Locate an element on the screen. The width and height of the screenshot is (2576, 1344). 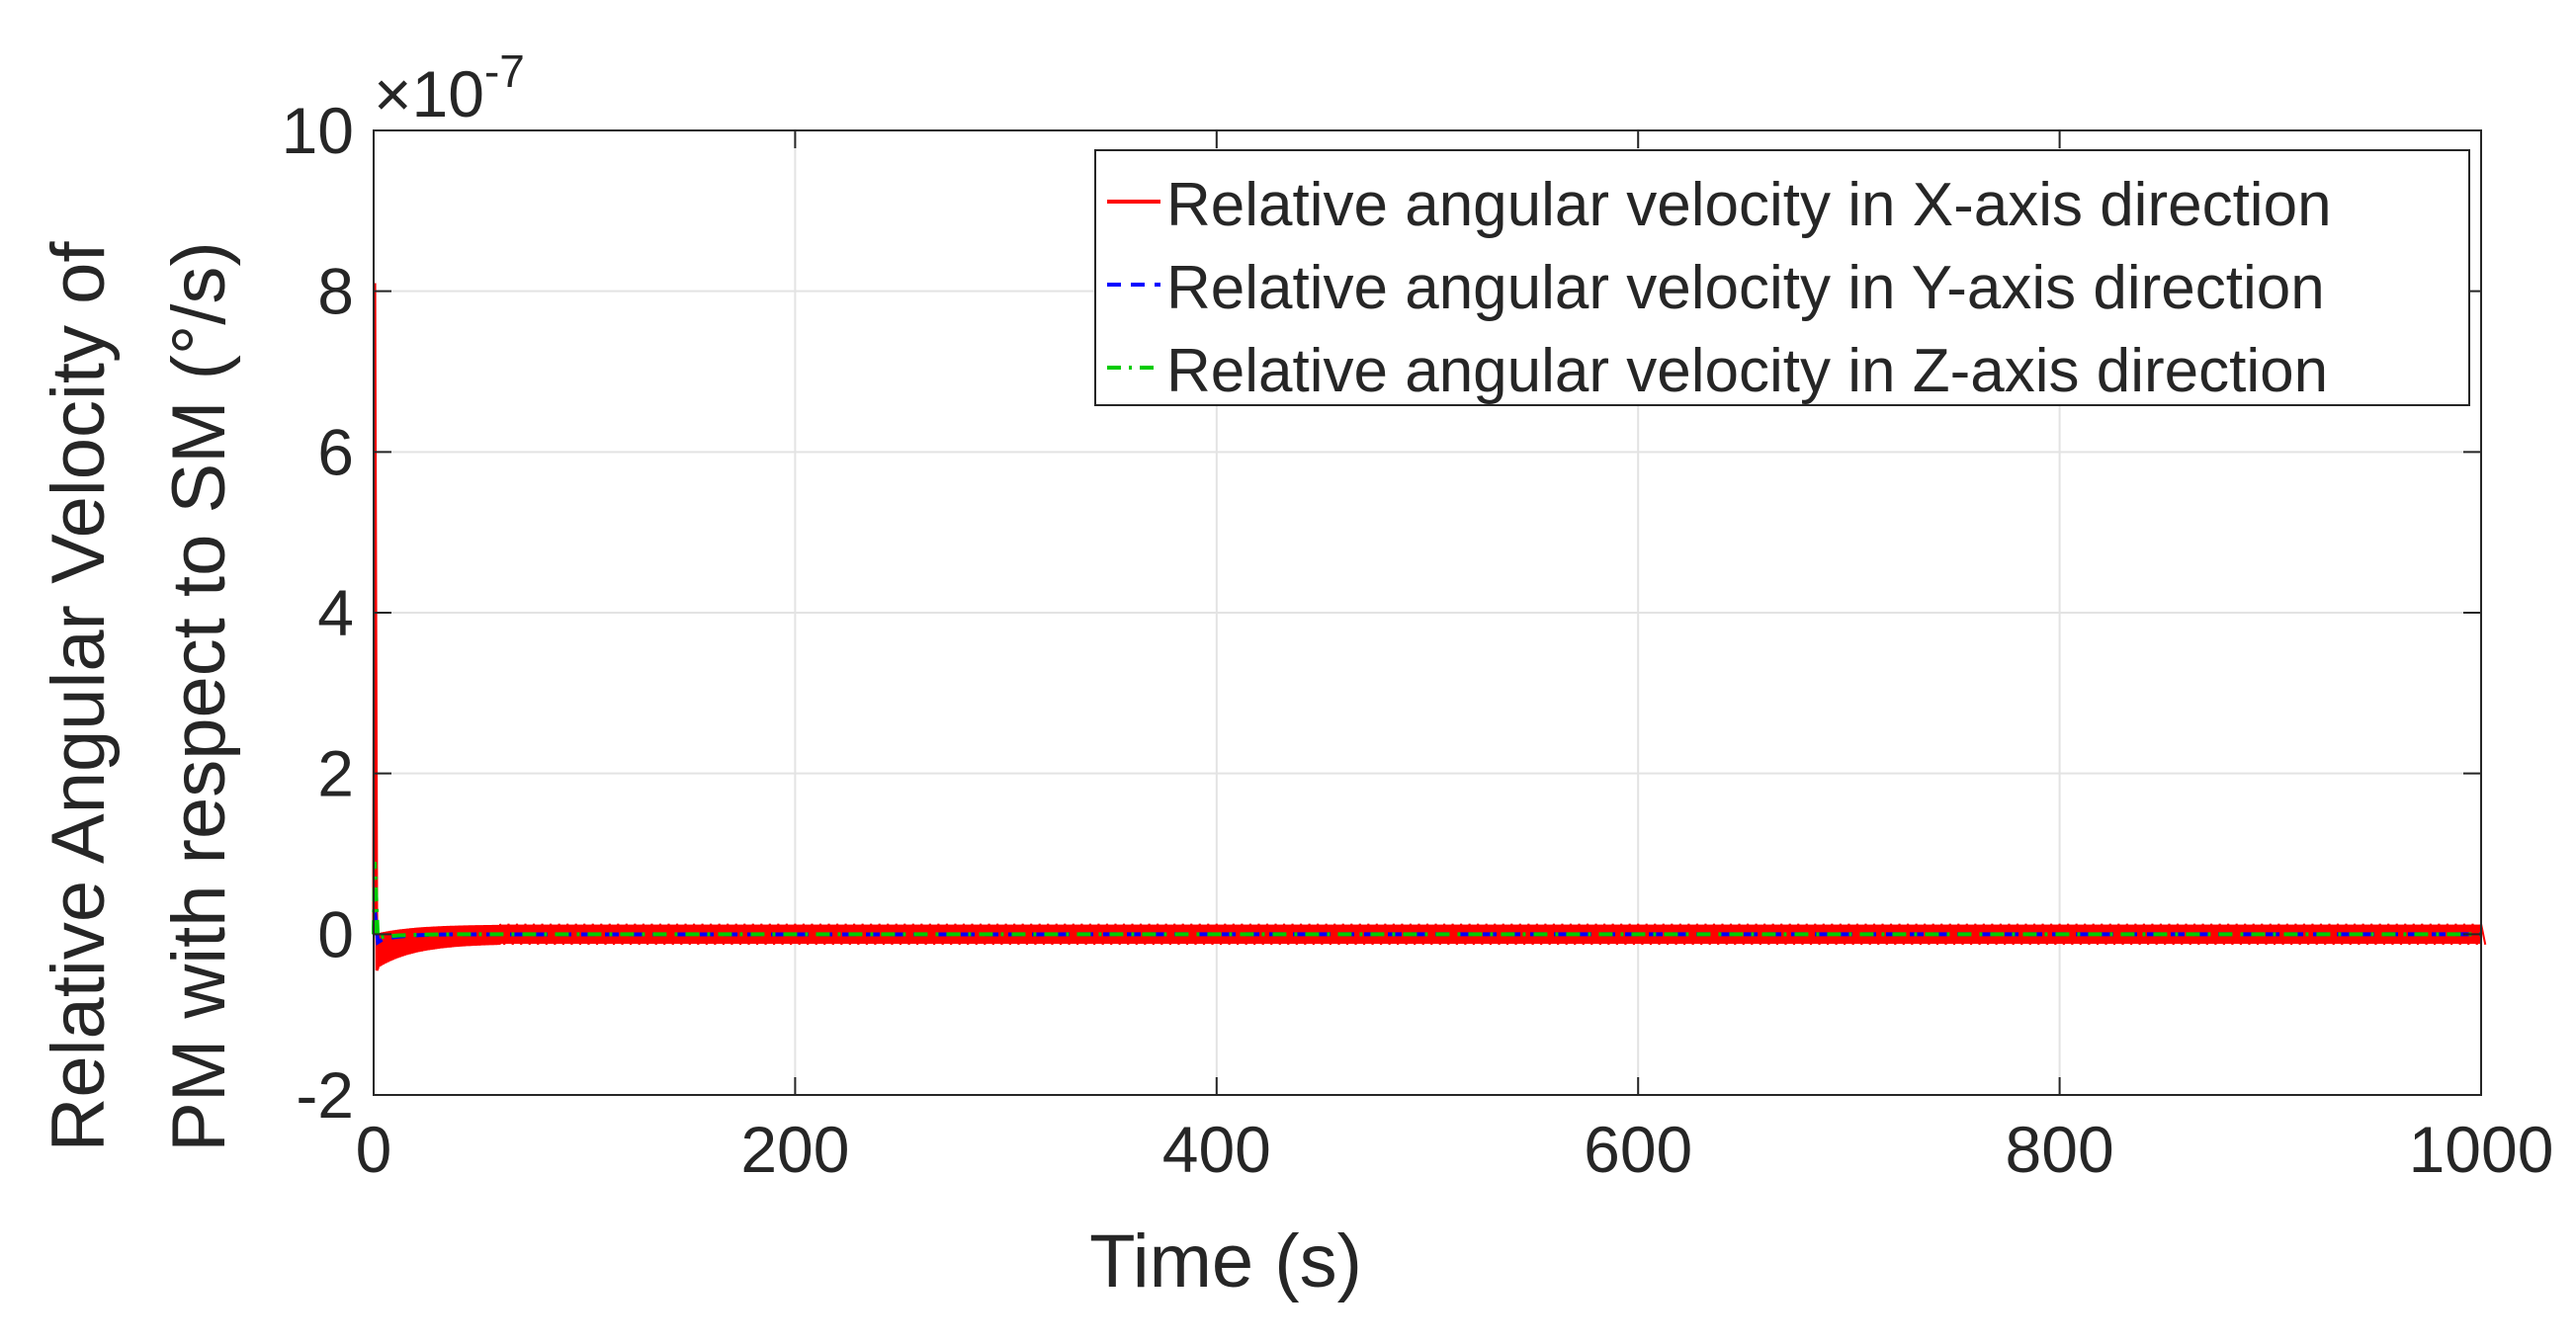
x-axis-label: Time (s) is located at coordinates (1225, 1261).